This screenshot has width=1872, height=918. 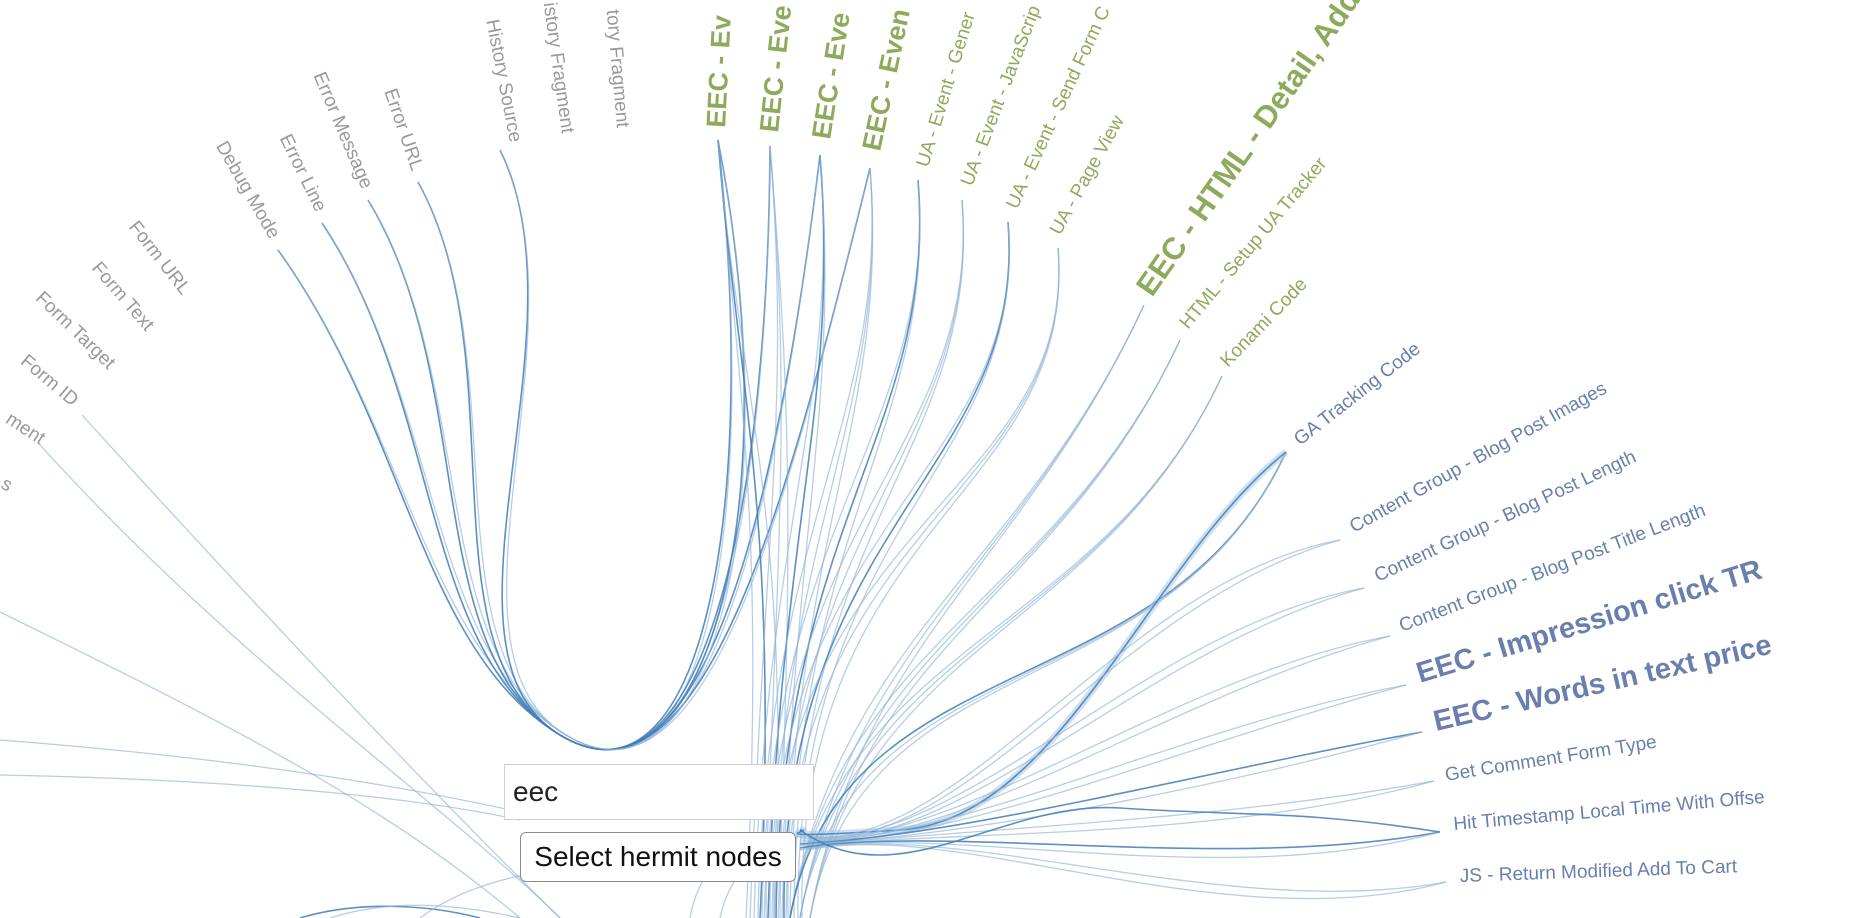 I want to click on node-label: ment, so click(x=25, y=429).